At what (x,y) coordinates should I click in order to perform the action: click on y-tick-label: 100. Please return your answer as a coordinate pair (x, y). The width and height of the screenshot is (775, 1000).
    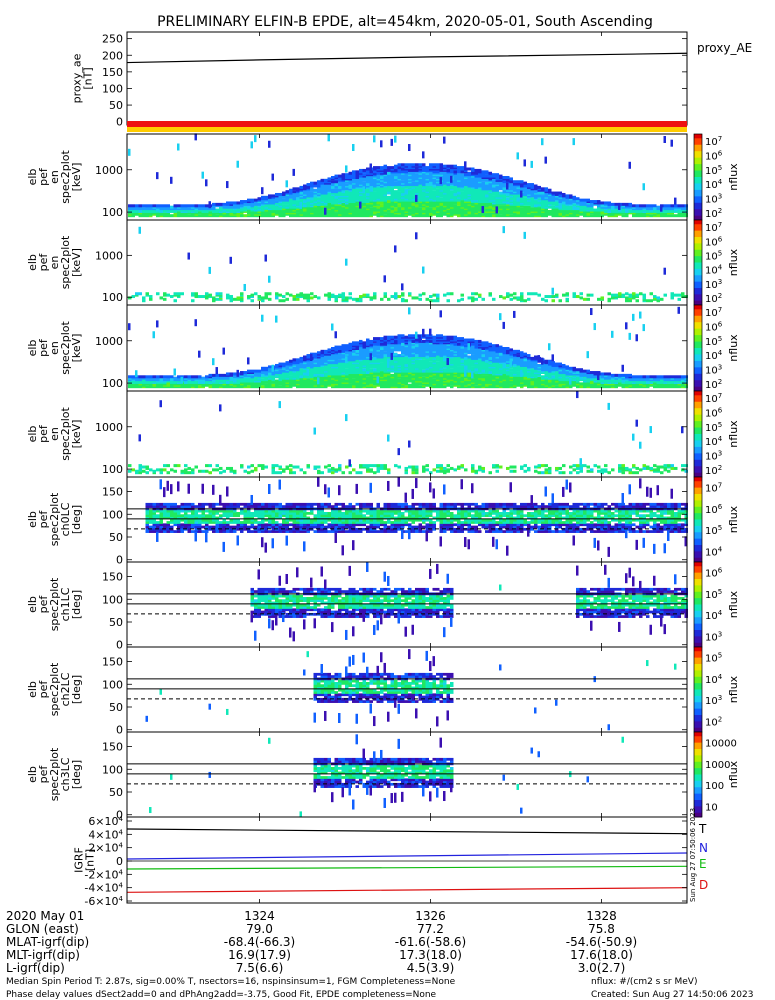
    Looking at the image, I should click on (112, 88).